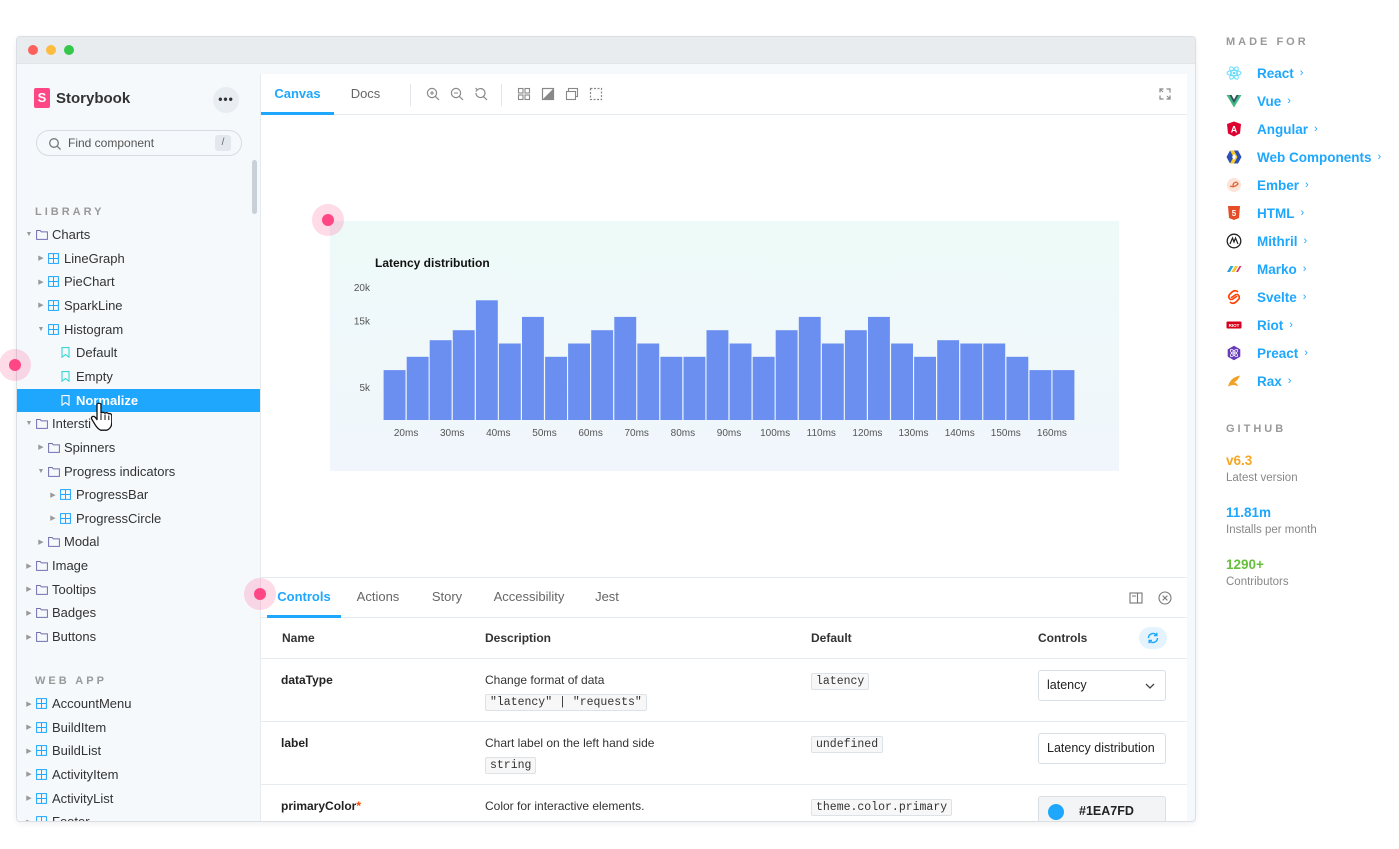 The height and width of the screenshot is (849, 1399). I want to click on close-panel-icon, so click(1165, 598).